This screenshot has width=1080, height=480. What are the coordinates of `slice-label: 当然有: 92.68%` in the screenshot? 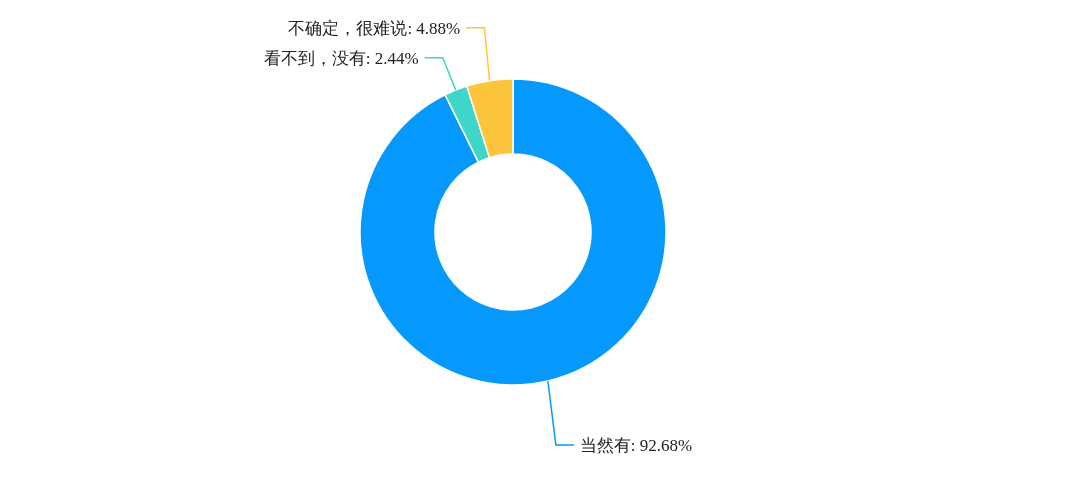 It's located at (636, 445).